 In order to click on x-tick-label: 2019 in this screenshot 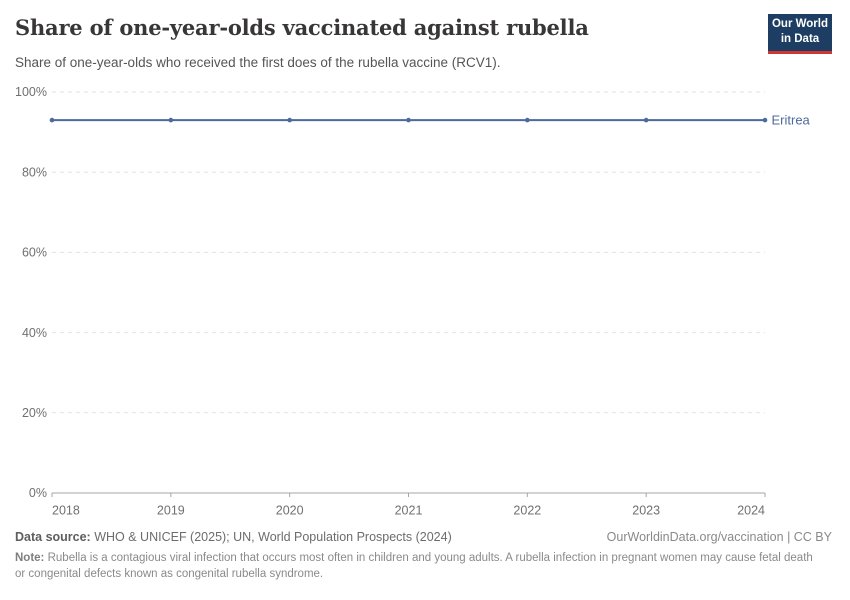, I will do `click(171, 511)`.